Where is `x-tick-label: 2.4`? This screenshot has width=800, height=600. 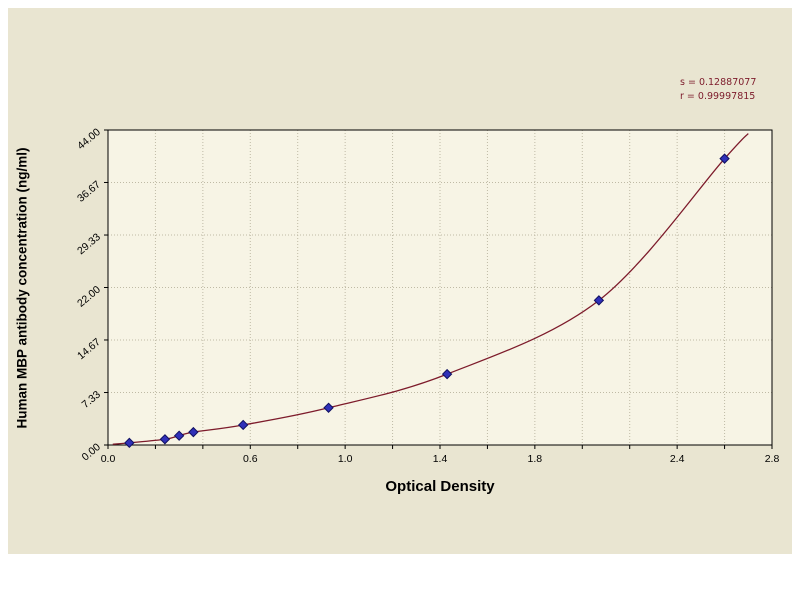
x-tick-label: 2.4 is located at coordinates (677, 459).